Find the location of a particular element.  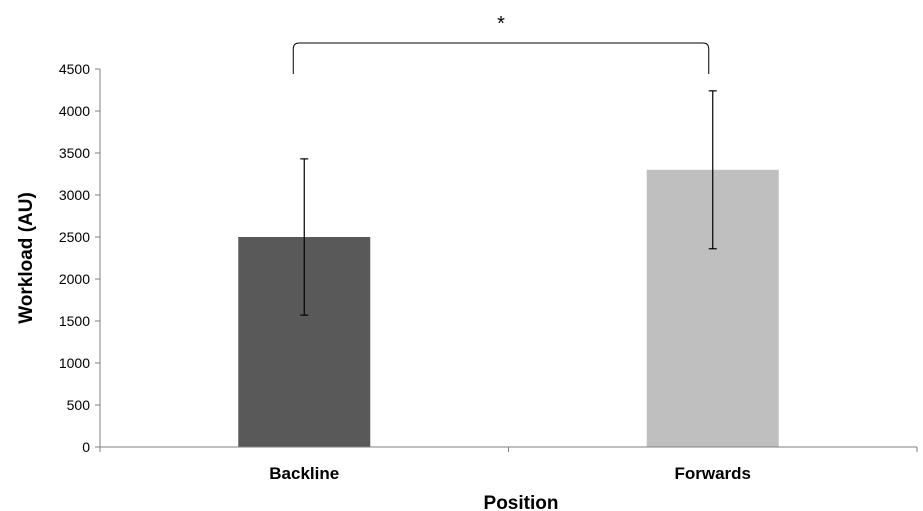

y-tick-label: 3000 is located at coordinates (74, 195).